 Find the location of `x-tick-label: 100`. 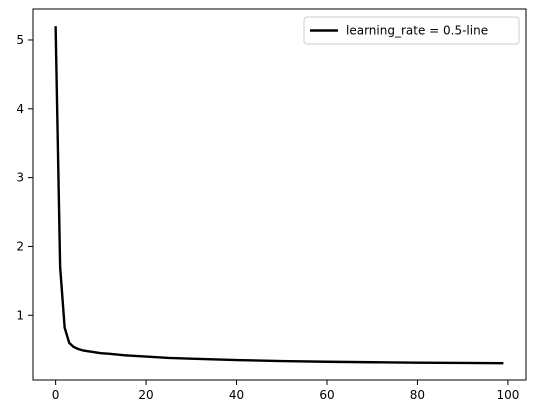

x-tick-label: 100 is located at coordinates (507, 395).